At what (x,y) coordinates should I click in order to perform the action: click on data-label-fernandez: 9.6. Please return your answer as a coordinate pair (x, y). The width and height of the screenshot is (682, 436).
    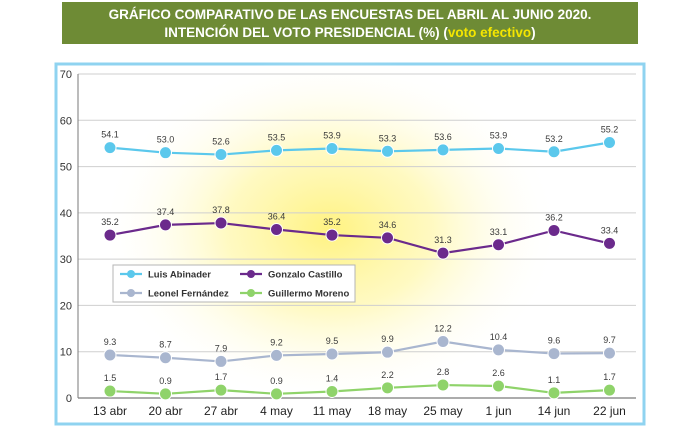
    Looking at the image, I should click on (554, 341).